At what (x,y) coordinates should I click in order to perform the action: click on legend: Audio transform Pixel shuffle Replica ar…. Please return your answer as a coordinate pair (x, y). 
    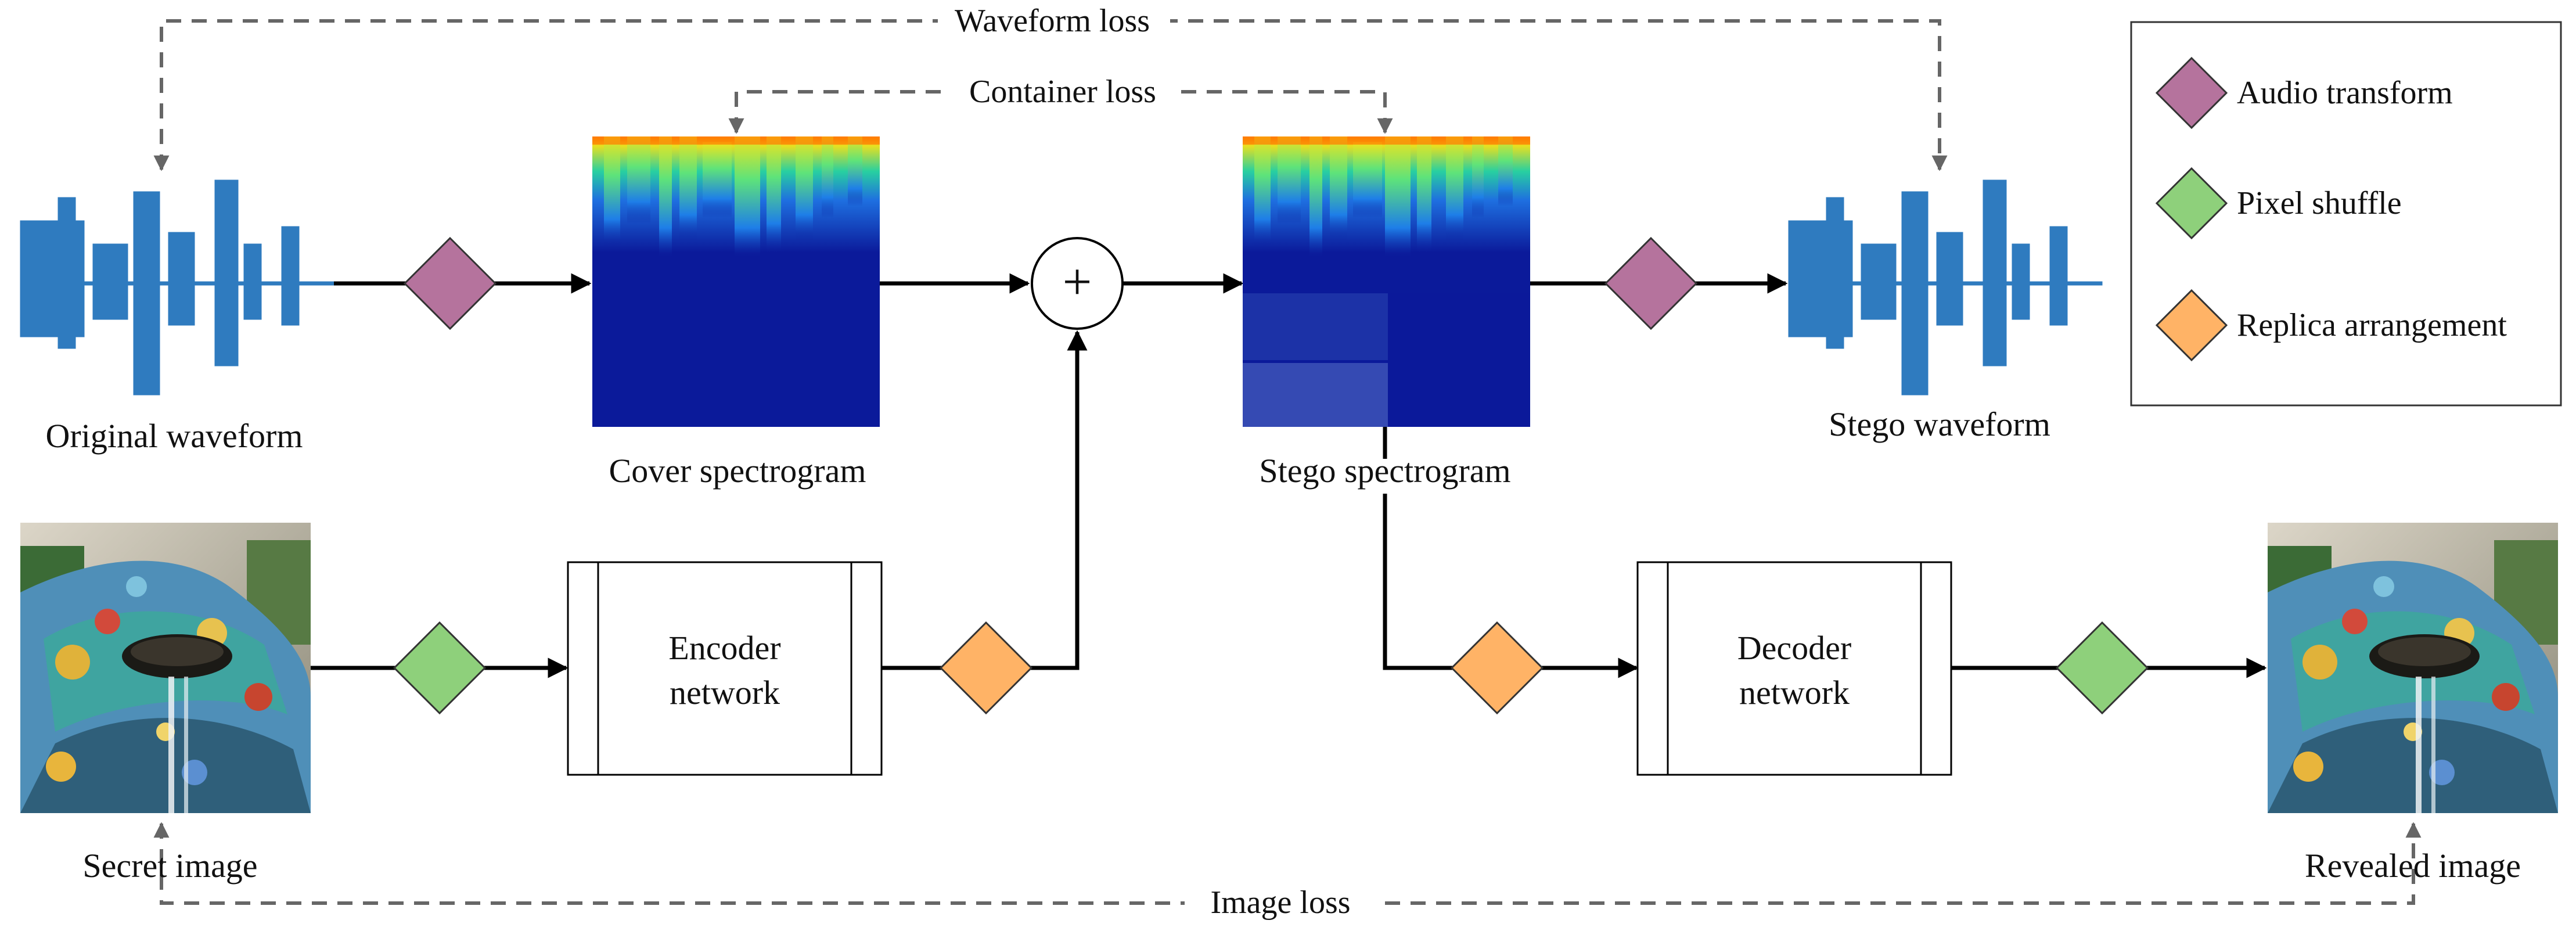
    Looking at the image, I should click on (2346, 214).